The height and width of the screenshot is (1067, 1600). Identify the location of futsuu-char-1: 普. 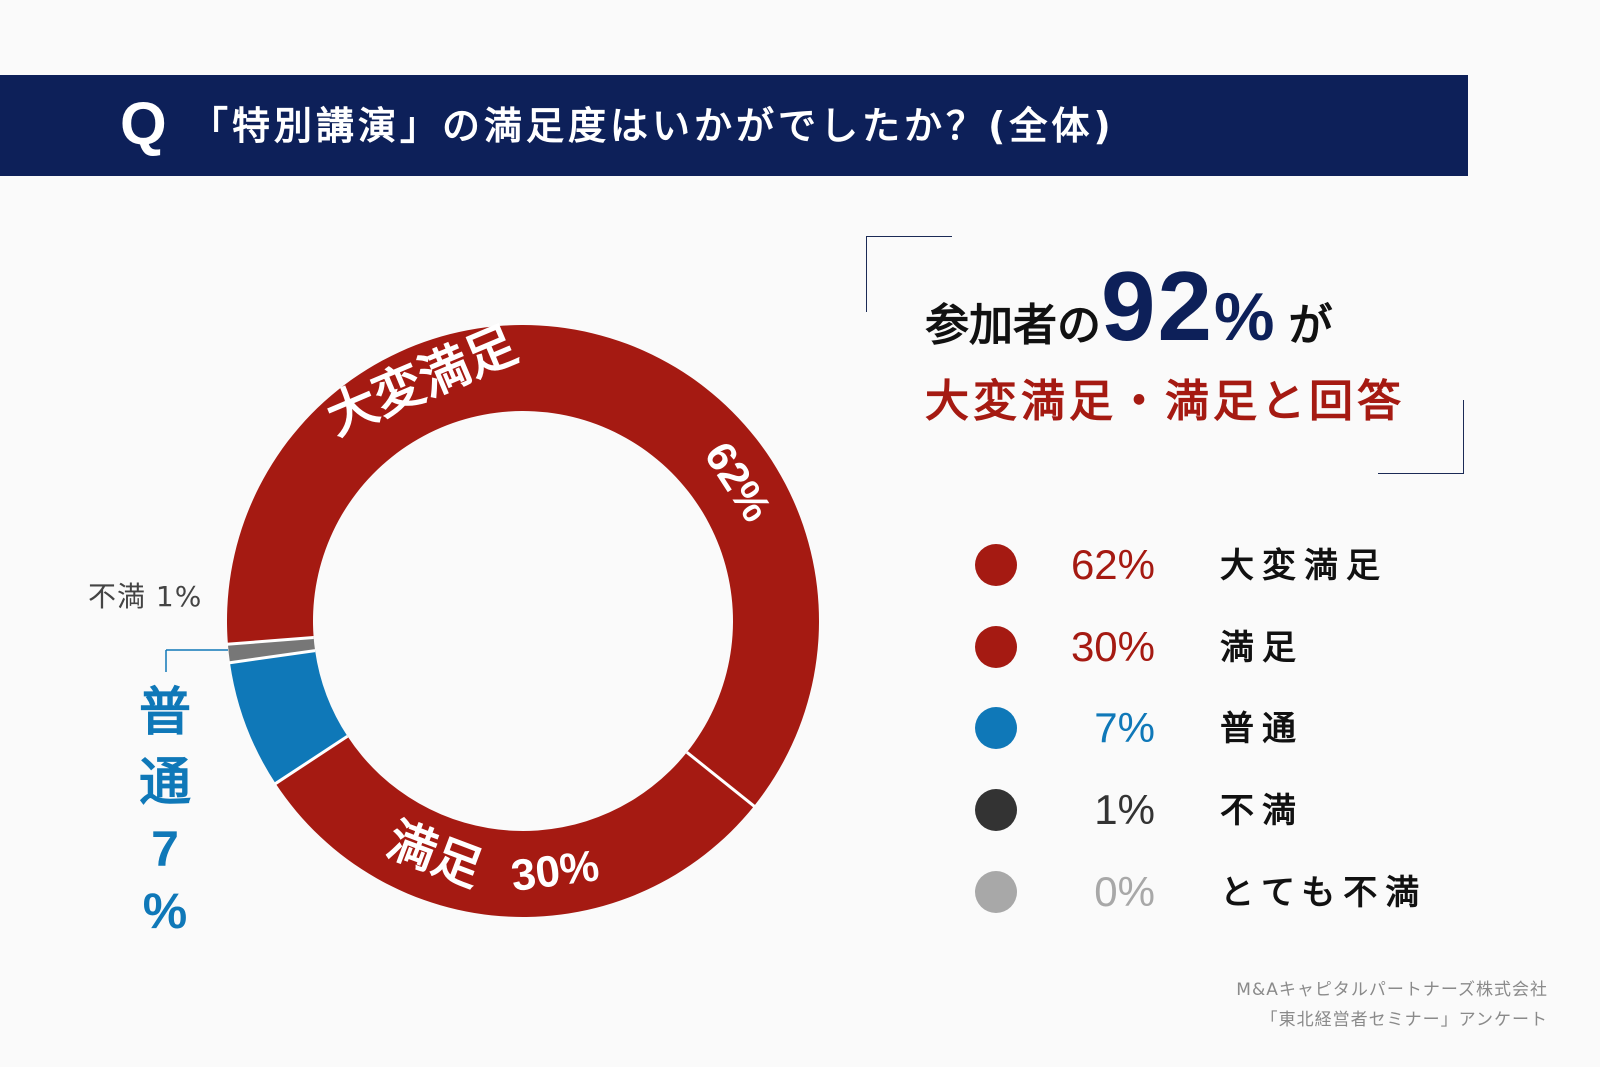
(164, 713).